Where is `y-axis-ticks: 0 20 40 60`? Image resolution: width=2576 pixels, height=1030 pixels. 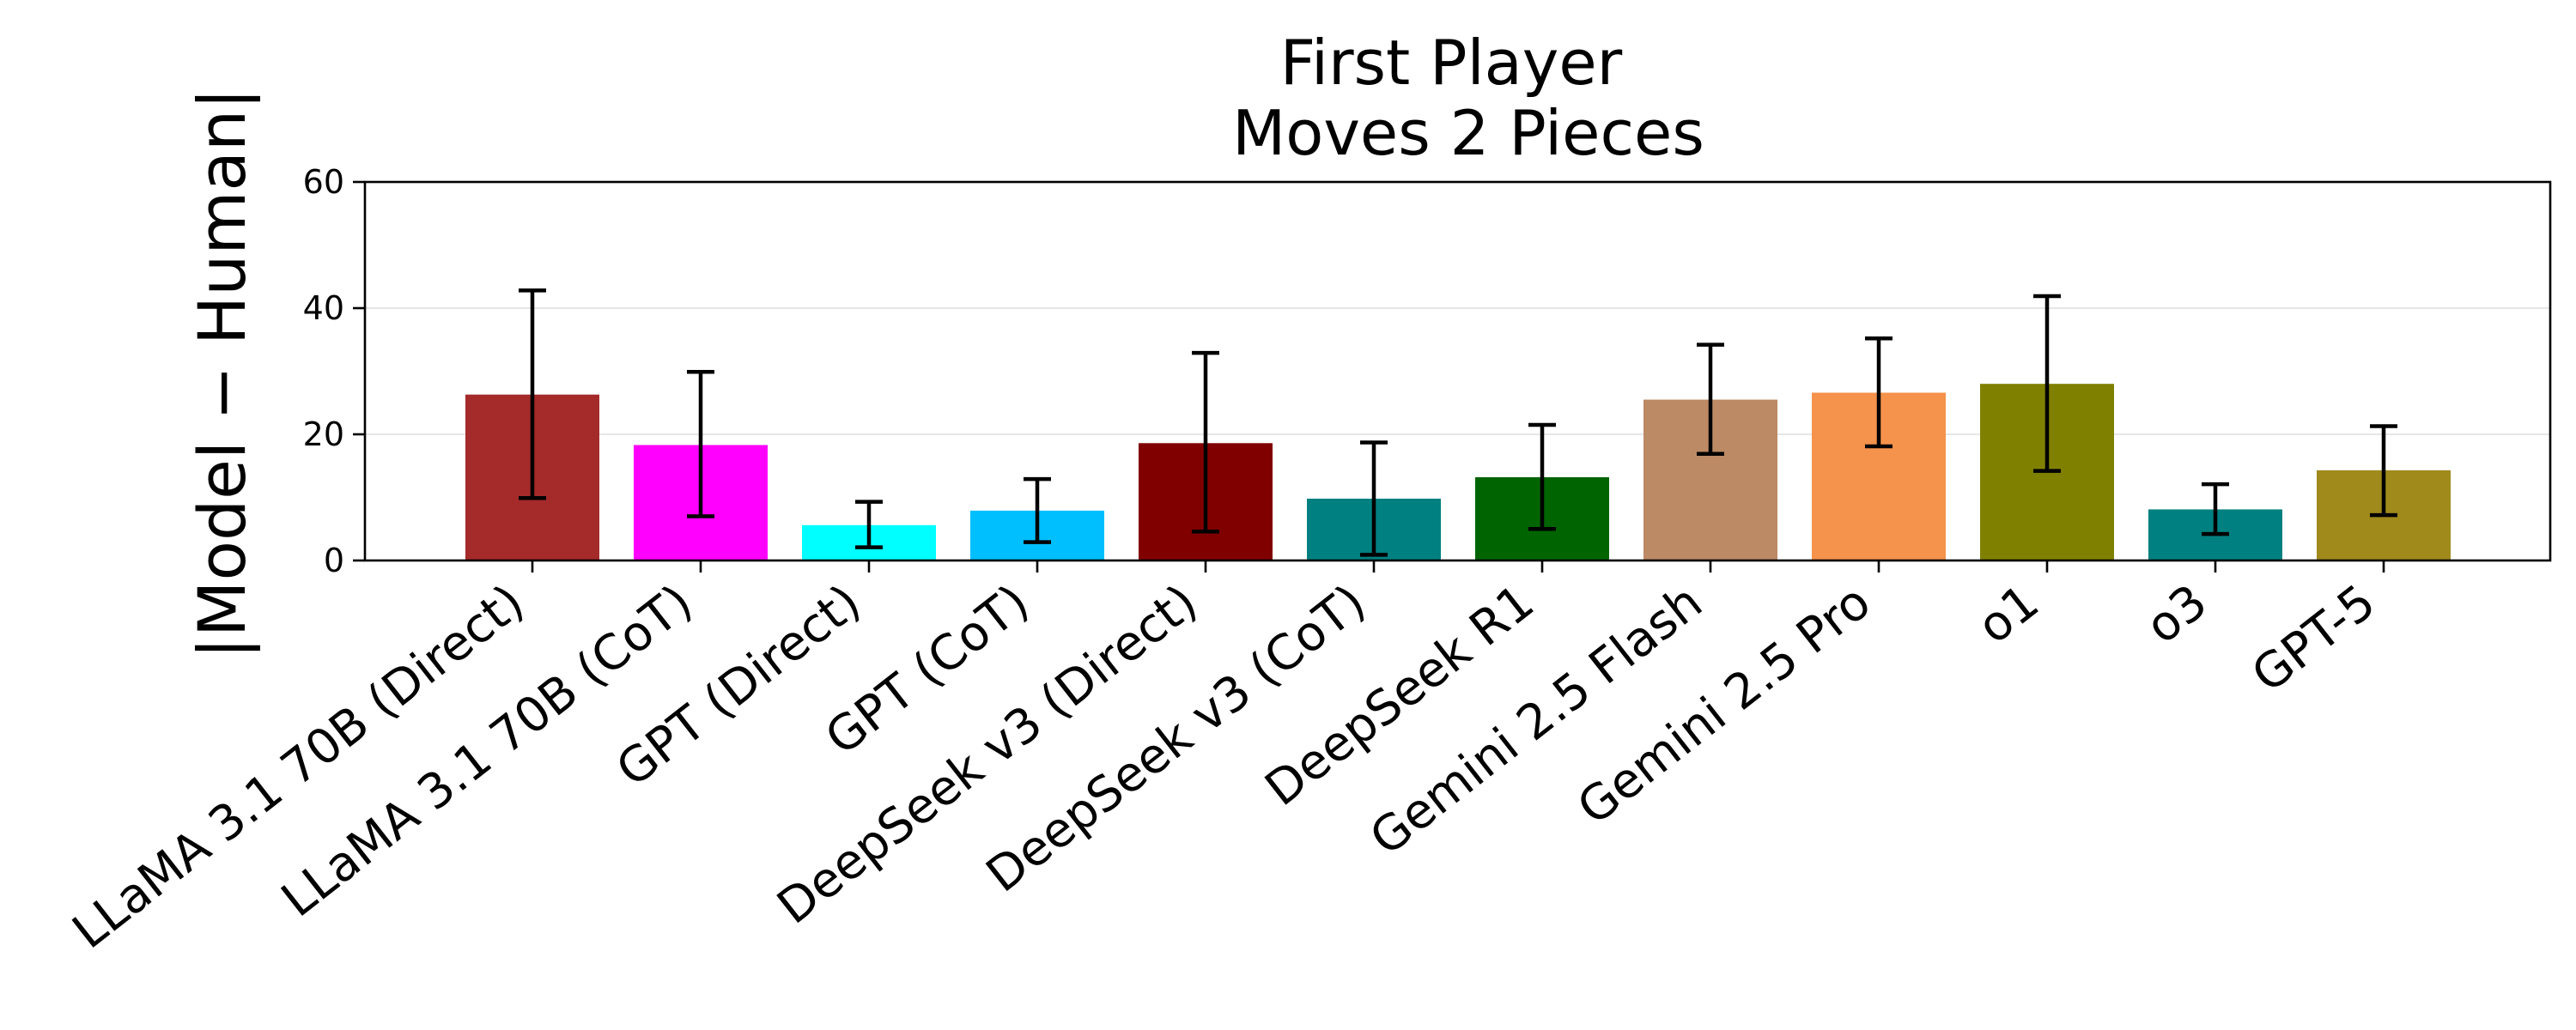 y-axis-ticks: 0 20 40 60 is located at coordinates (334, 371).